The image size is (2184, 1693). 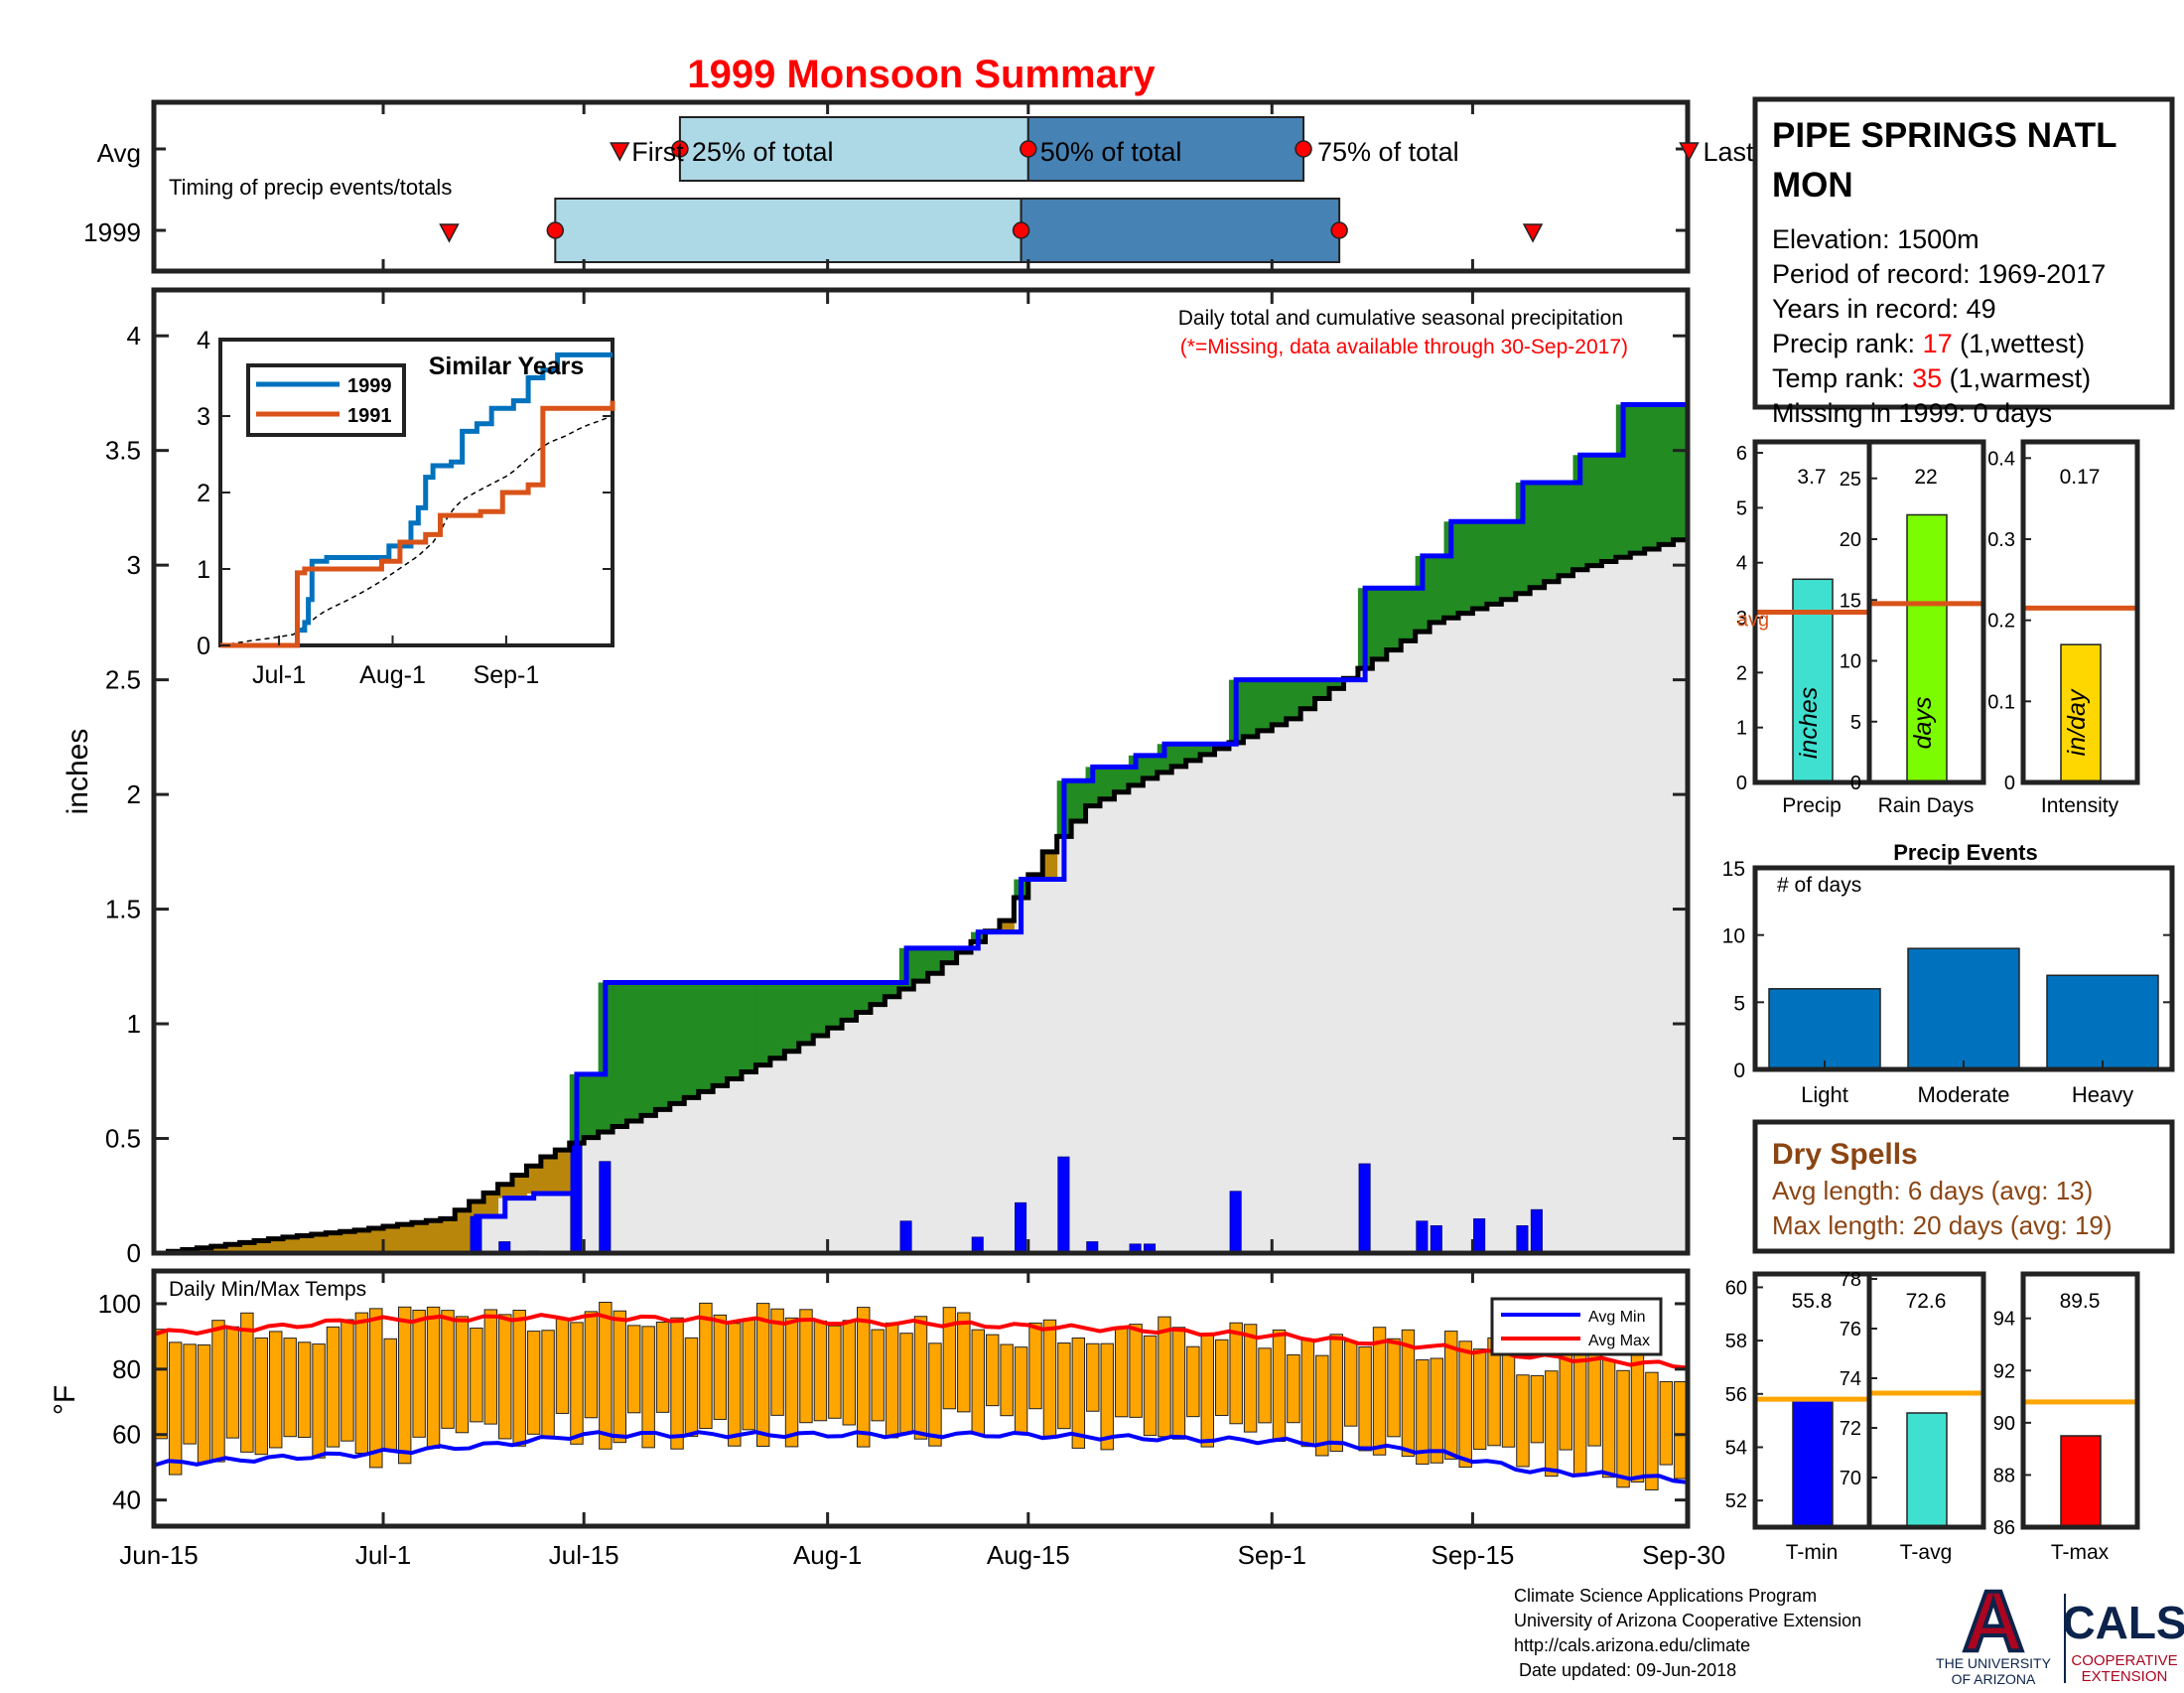 What do you see at coordinates (1850, 1280) in the screenshot?
I see `summary-ytick-label-1-4: 78` at bounding box center [1850, 1280].